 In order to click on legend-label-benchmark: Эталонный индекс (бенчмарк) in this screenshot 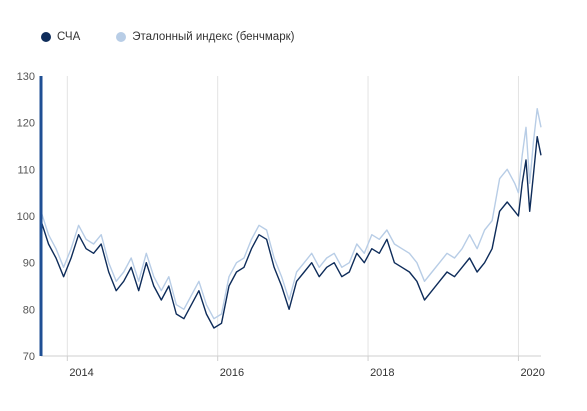, I will do `click(213, 37)`.